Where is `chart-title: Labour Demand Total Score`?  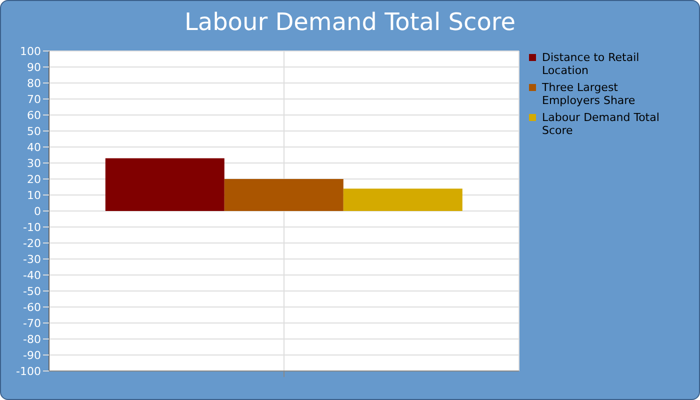
chart-title: Labour Demand Total Score is located at coordinates (349, 22).